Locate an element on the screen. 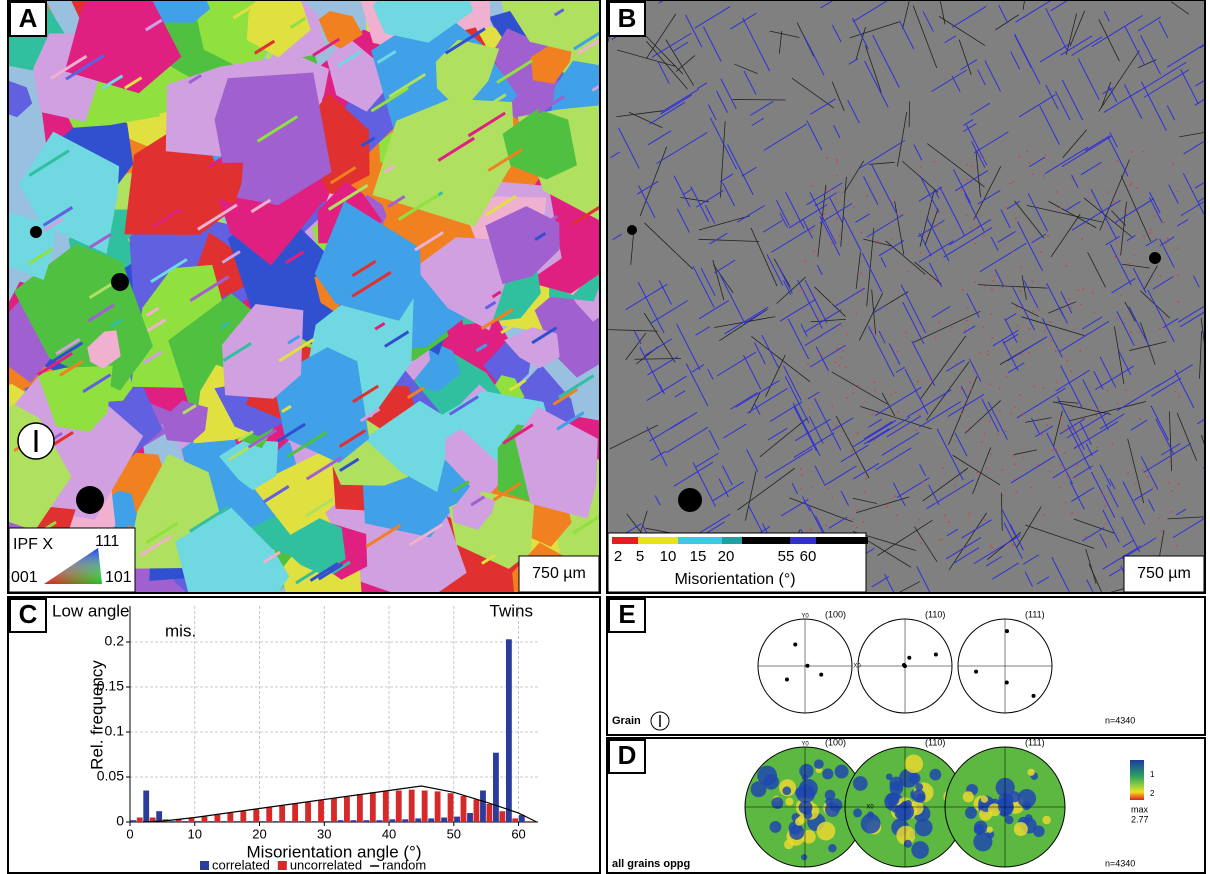  pole is located at coordinates (1006, 631).